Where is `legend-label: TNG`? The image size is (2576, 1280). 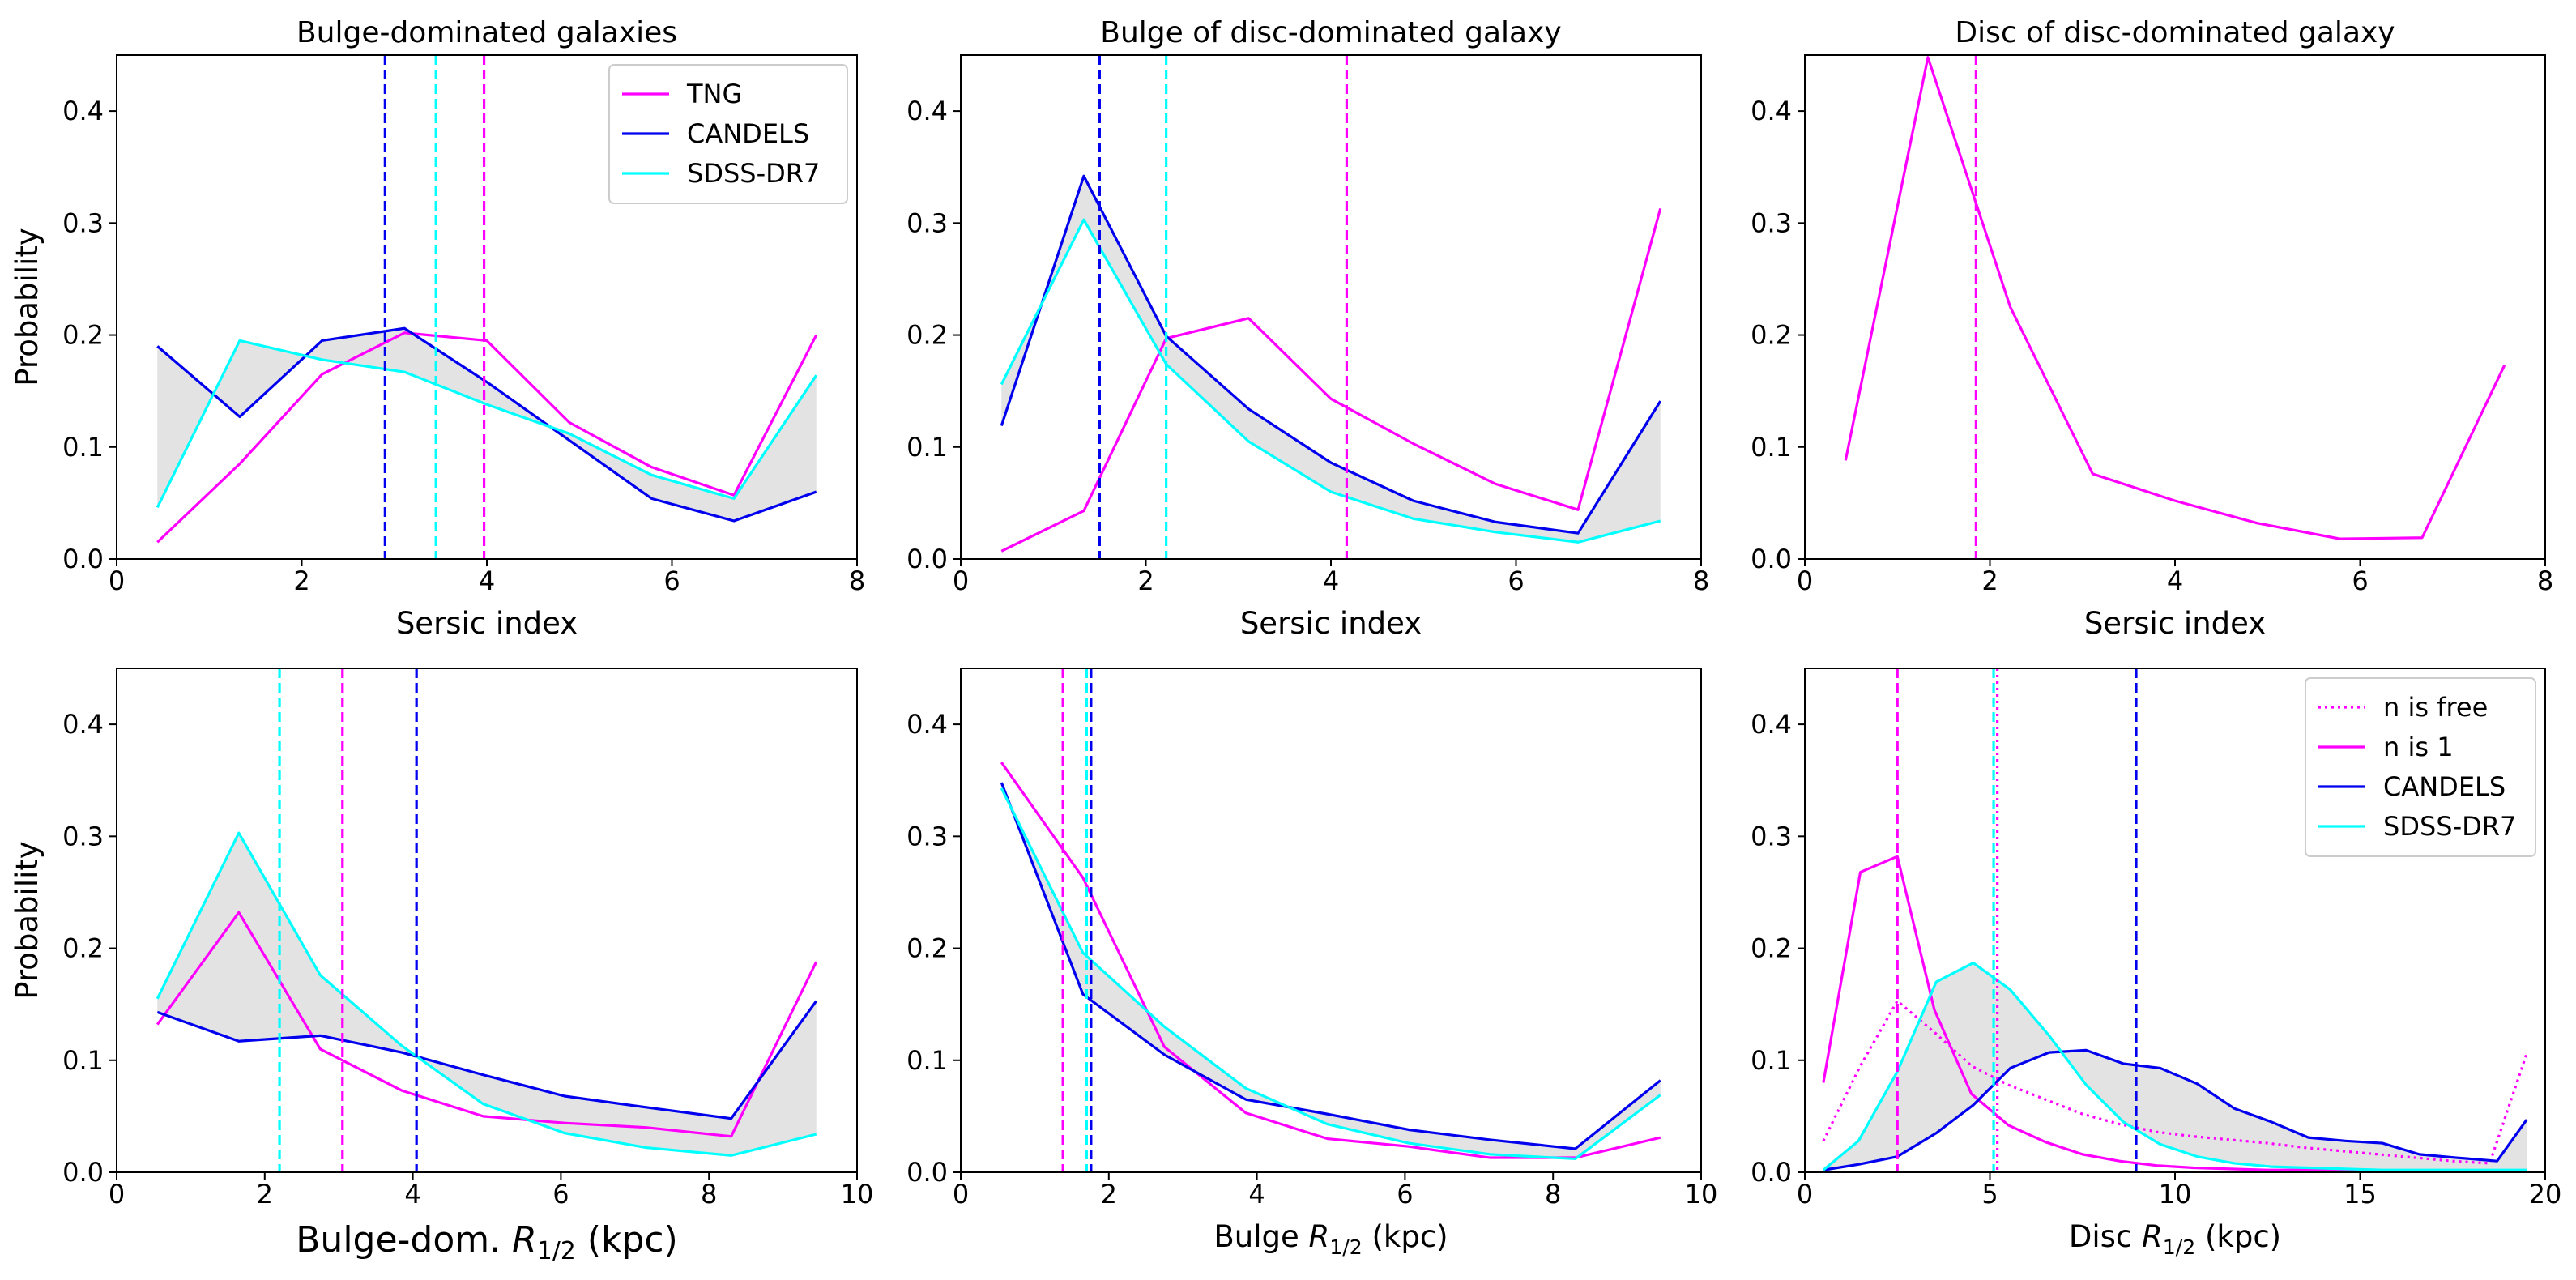
legend-label: TNG is located at coordinates (714, 94).